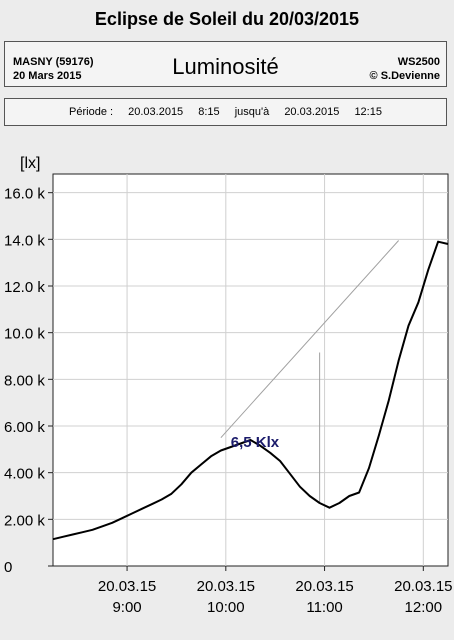 This screenshot has width=454, height=640. I want to click on period-end-date: 20.03.2015, so click(312, 112).